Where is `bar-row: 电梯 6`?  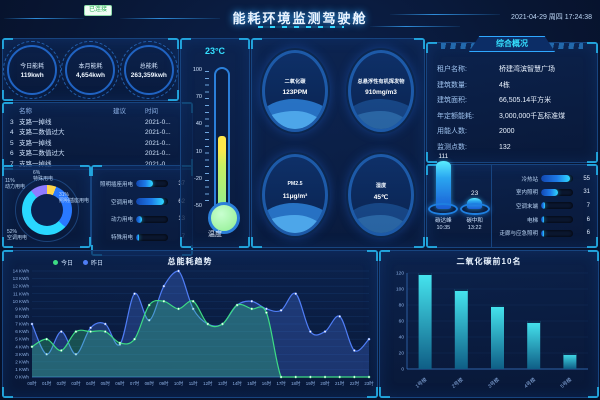
bar-row: 电梯 6 is located at coordinates (544, 220).